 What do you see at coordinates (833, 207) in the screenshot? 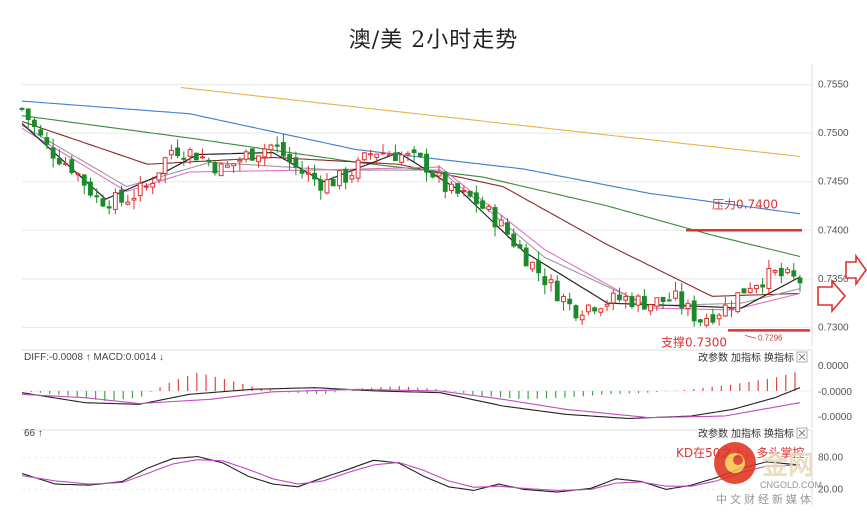
I see `price-axis-ticks: 0.7550 0.7500 0.7450 0.7400 0.7350 0.7300` at bounding box center [833, 207].